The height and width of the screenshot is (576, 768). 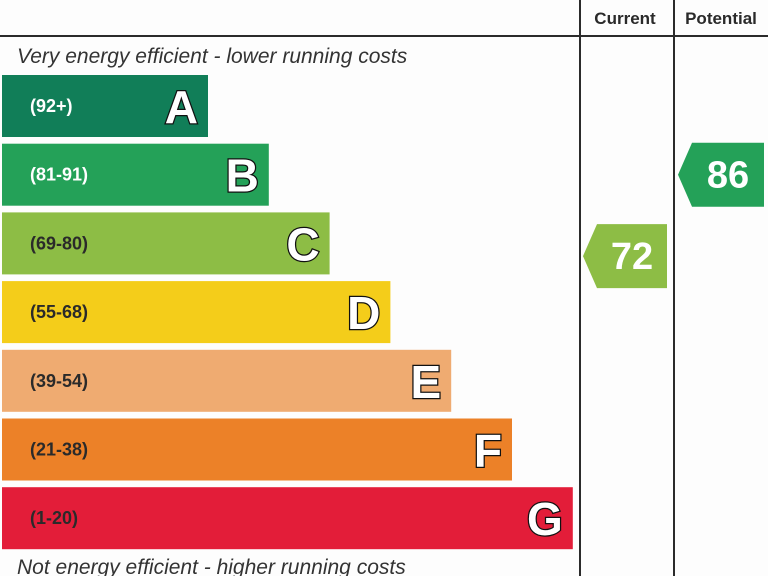 What do you see at coordinates (257, 449) in the screenshot?
I see `band-f-bar` at bounding box center [257, 449].